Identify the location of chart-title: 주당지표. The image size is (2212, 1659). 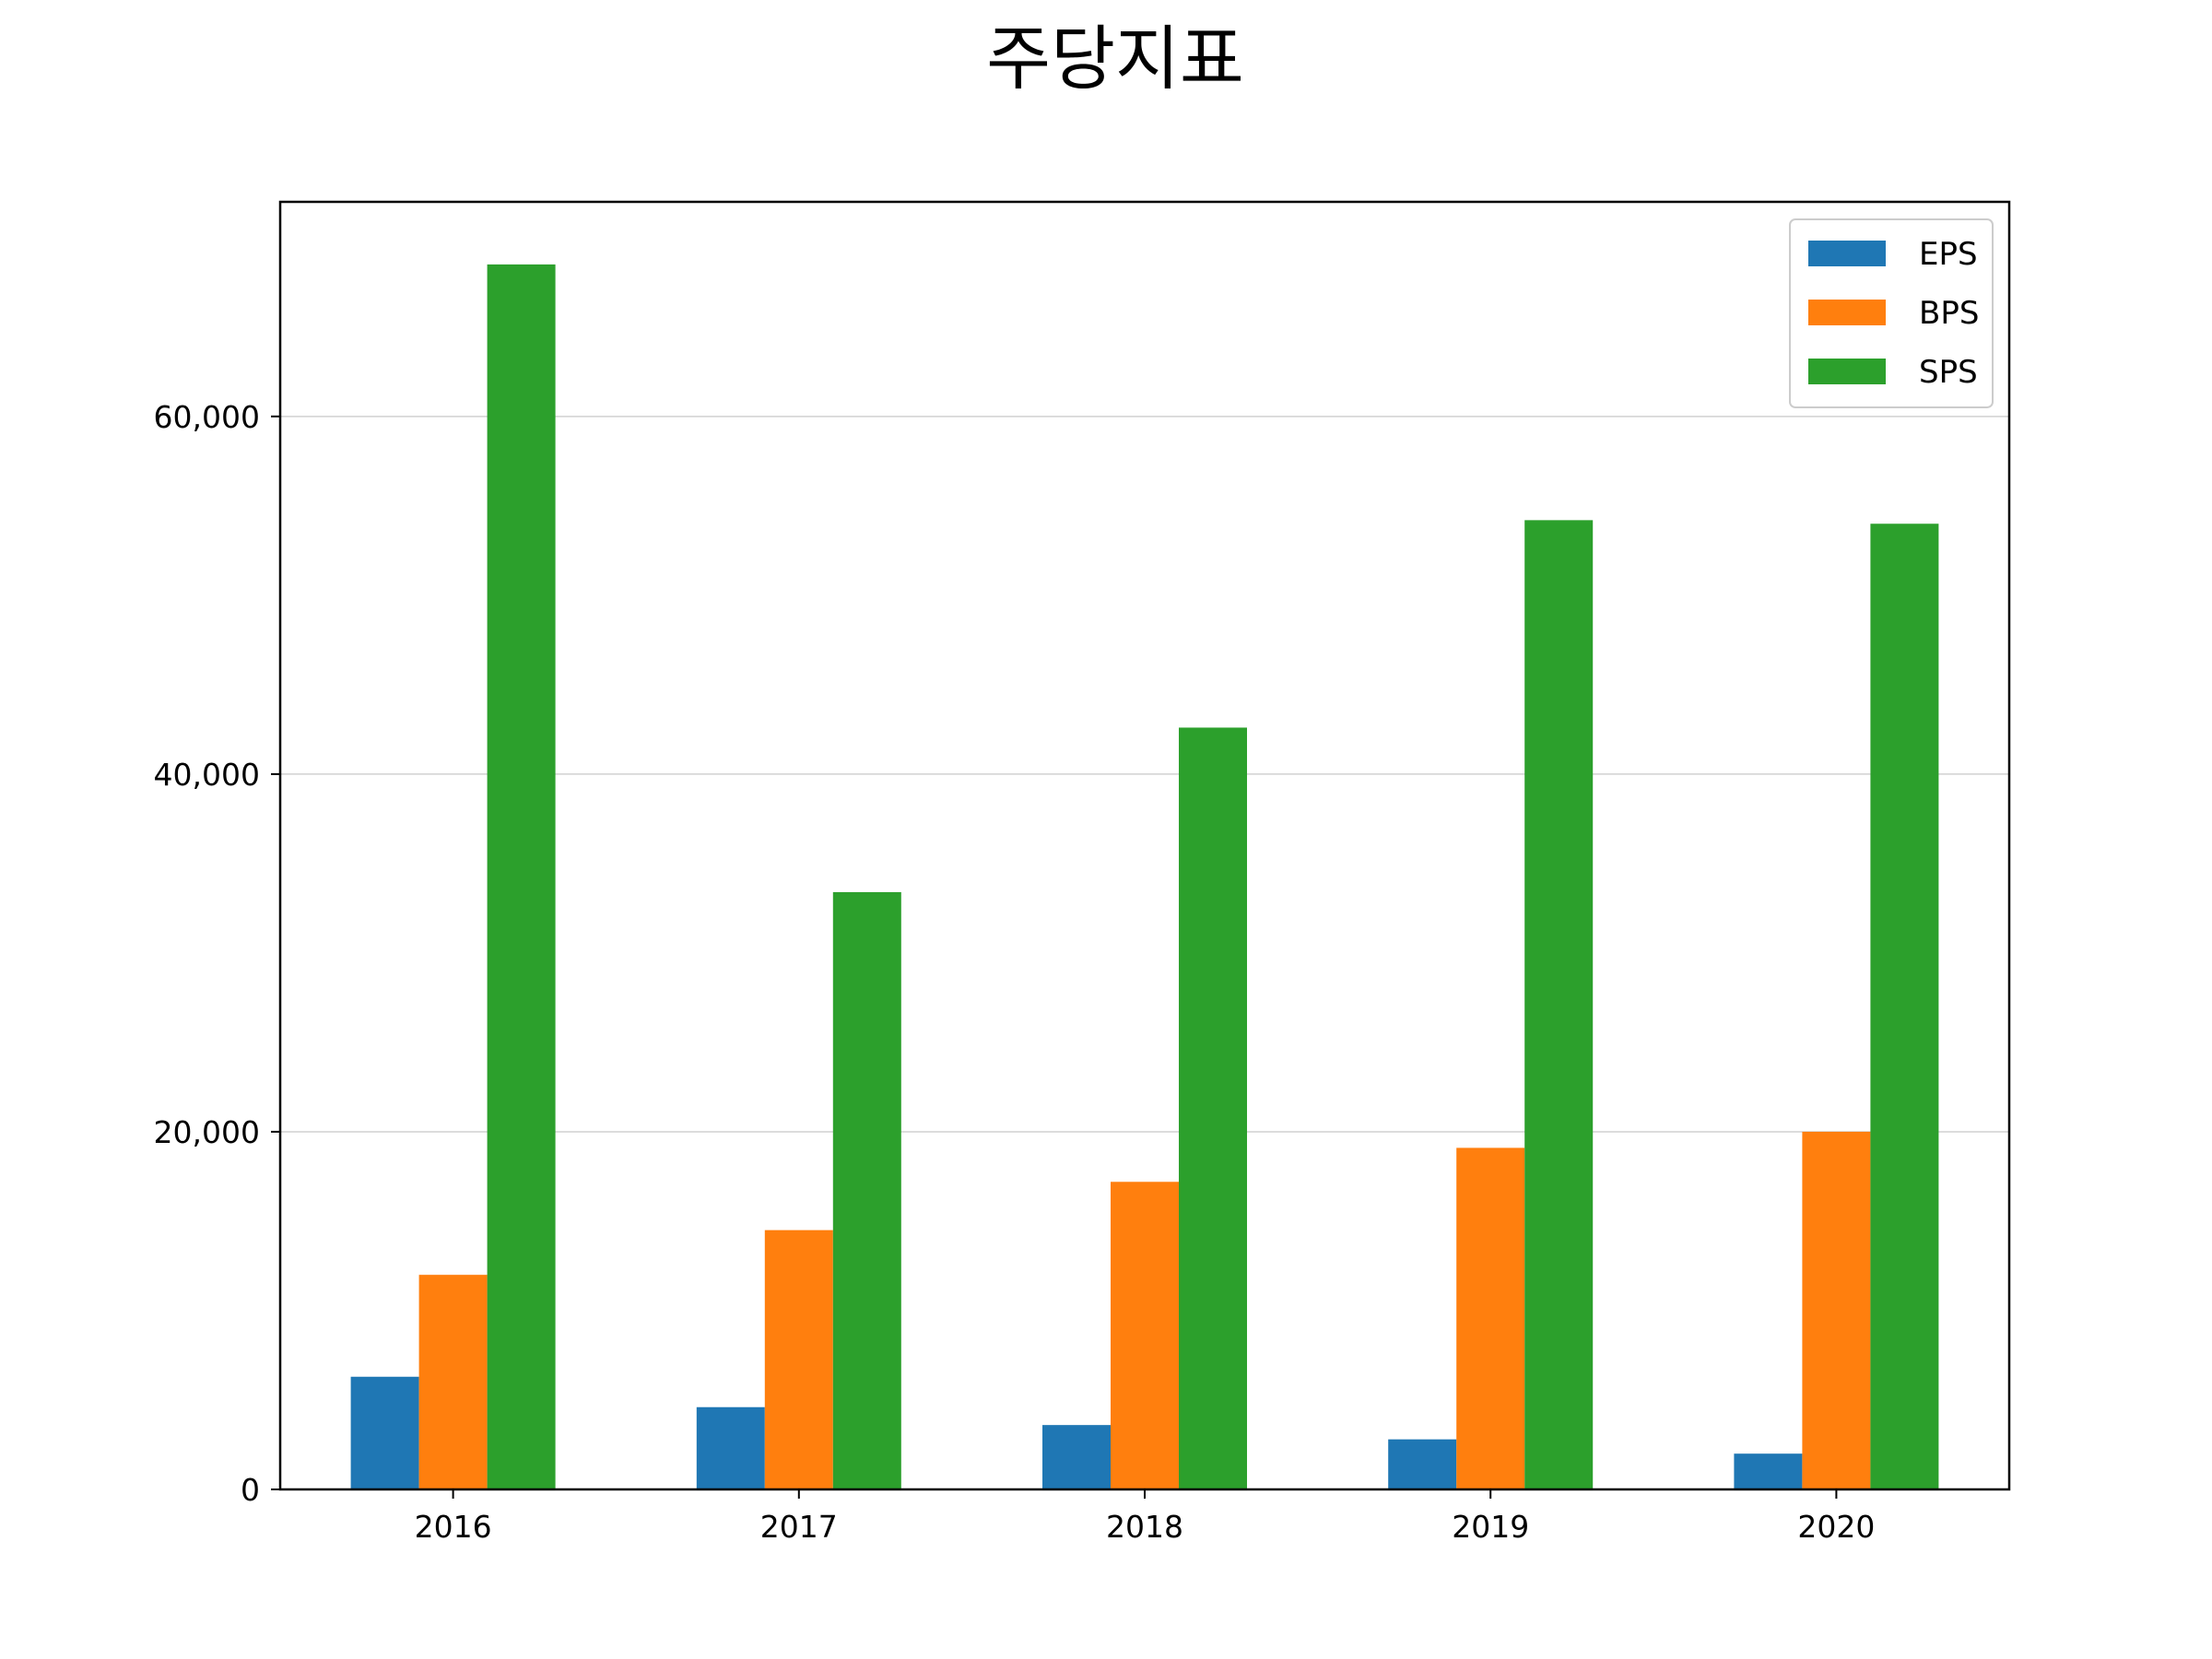
(1115, 59).